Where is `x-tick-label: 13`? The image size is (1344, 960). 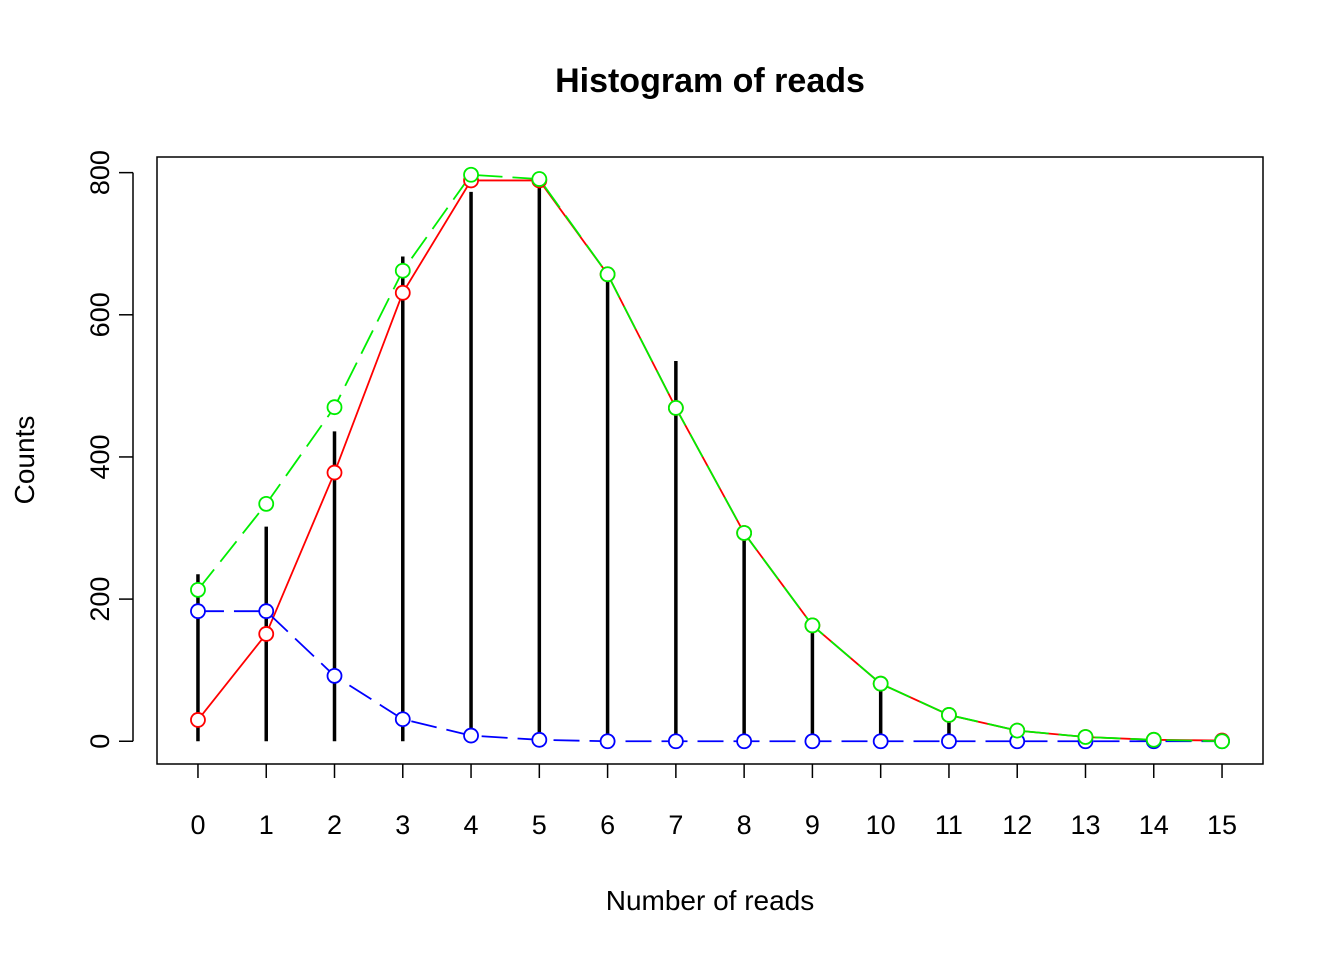
x-tick-label: 13 is located at coordinates (1085, 825).